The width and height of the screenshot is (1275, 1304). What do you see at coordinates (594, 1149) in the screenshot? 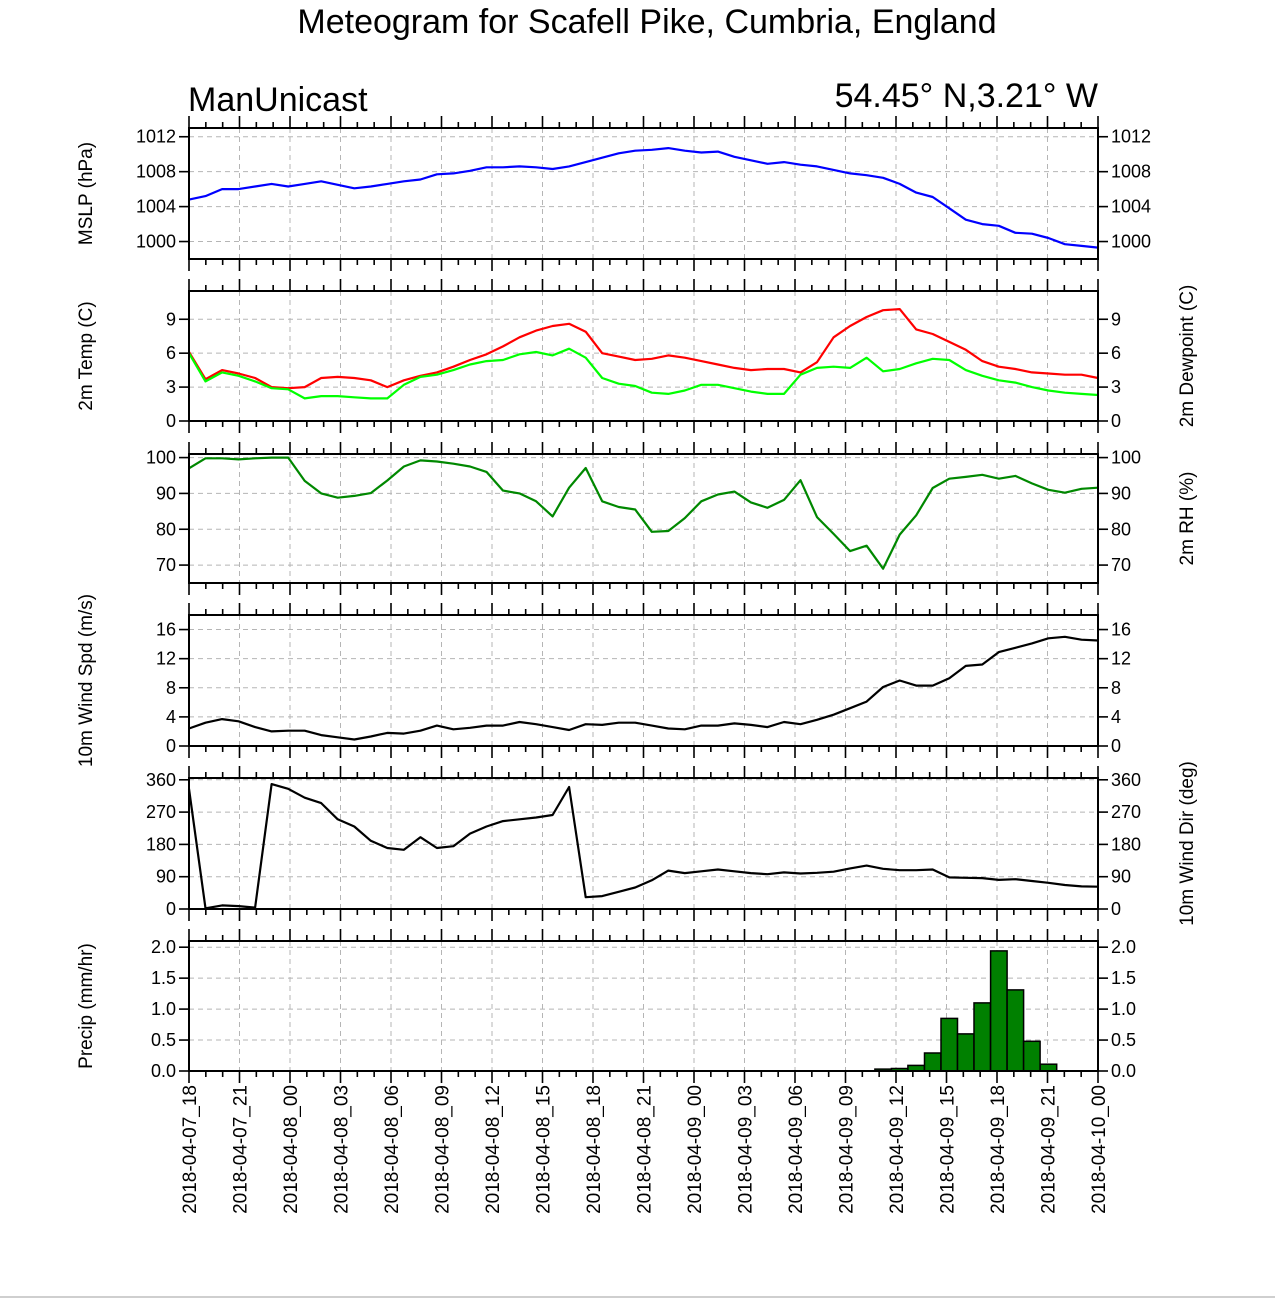
I see `x-tick-label: 2018-04-08_18` at bounding box center [594, 1149].